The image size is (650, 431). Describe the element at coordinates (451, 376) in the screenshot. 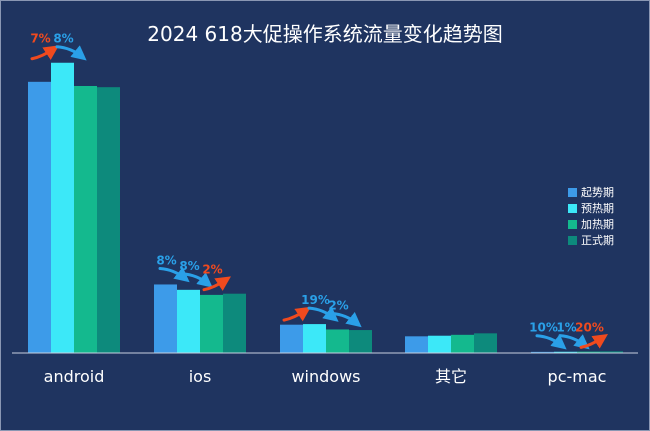

I see `x-tick-label: 其它` at that location.